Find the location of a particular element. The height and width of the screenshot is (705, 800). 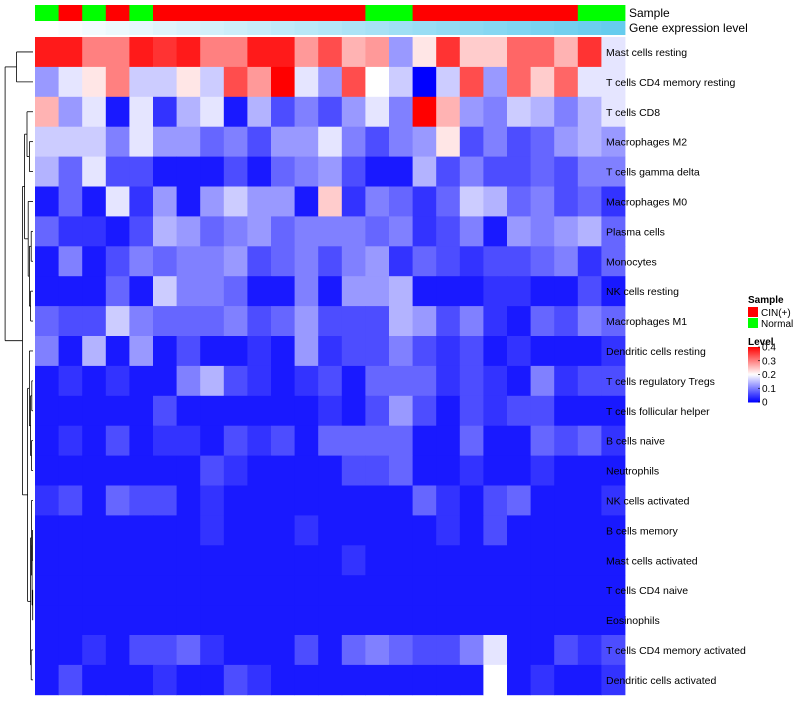

expression-annotation-label: Gene expression level is located at coordinates (688, 28).